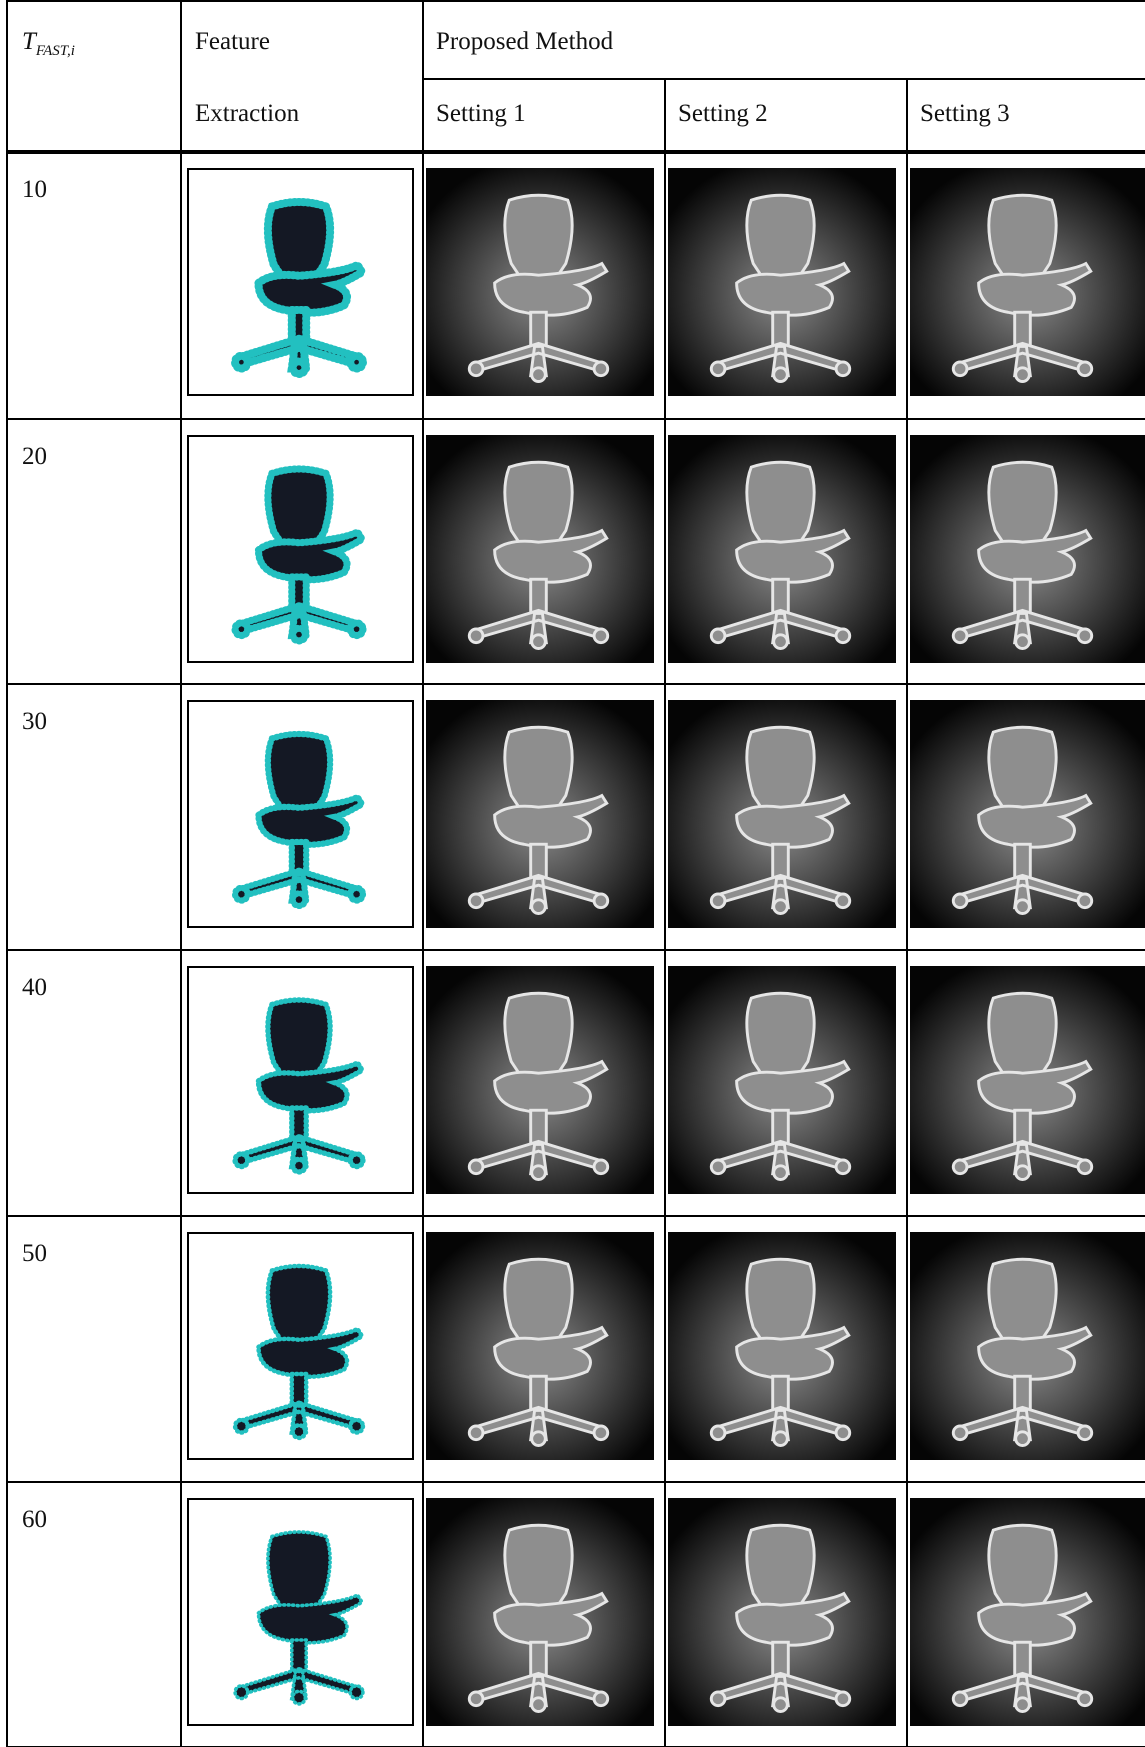  What do you see at coordinates (723, 113) in the screenshot?
I see `setting-header: Setting 2` at bounding box center [723, 113].